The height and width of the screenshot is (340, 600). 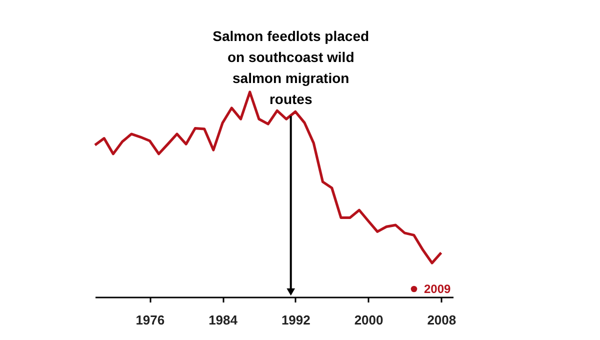 I want to click on x-tick-label: 2000, so click(x=369, y=320).